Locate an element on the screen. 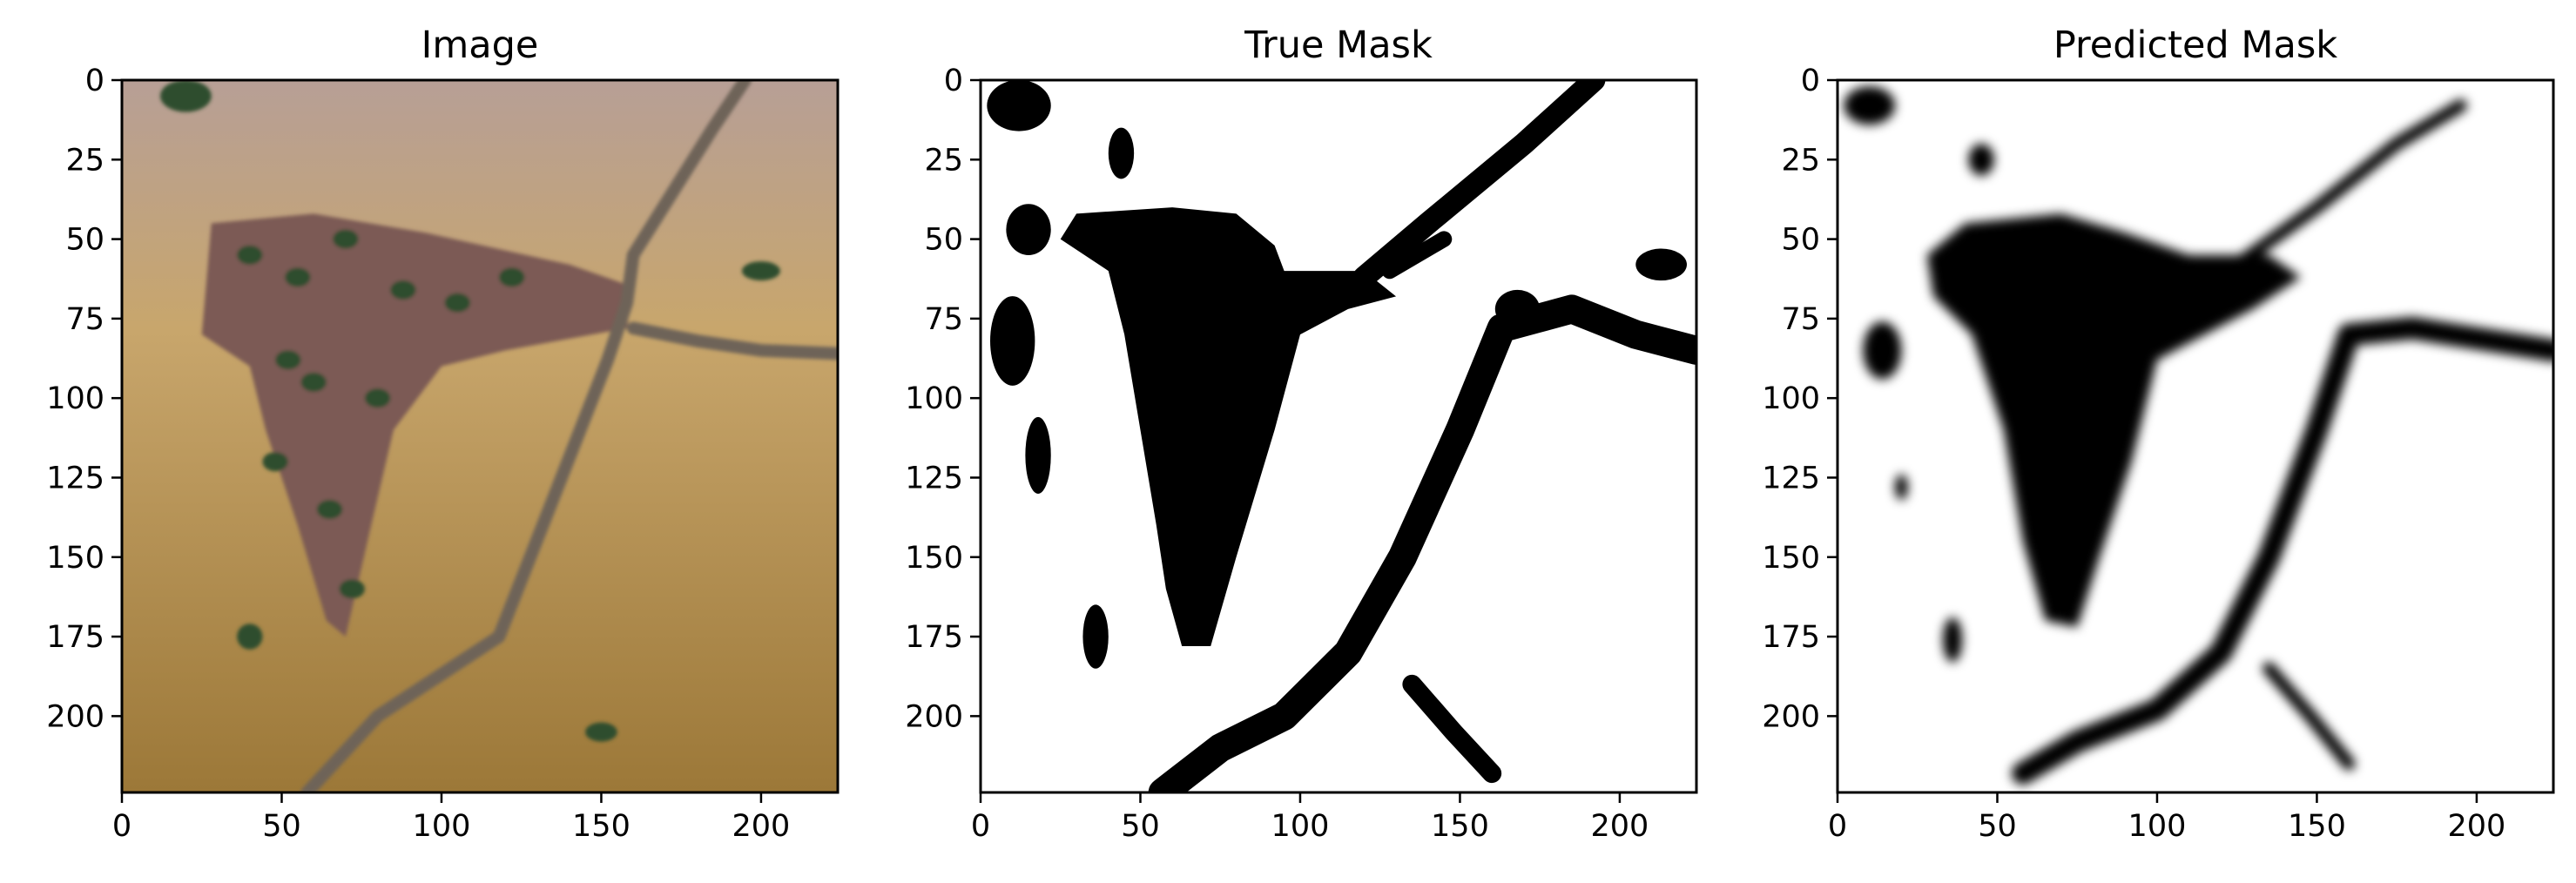 The image size is (2576, 883). region-branch is located at coordinates (1417, 256).